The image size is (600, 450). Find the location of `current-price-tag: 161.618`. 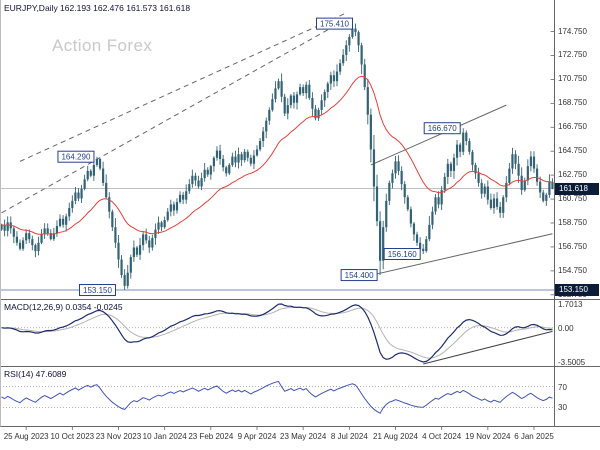

current-price-tag: 161.618 is located at coordinates (577, 188).